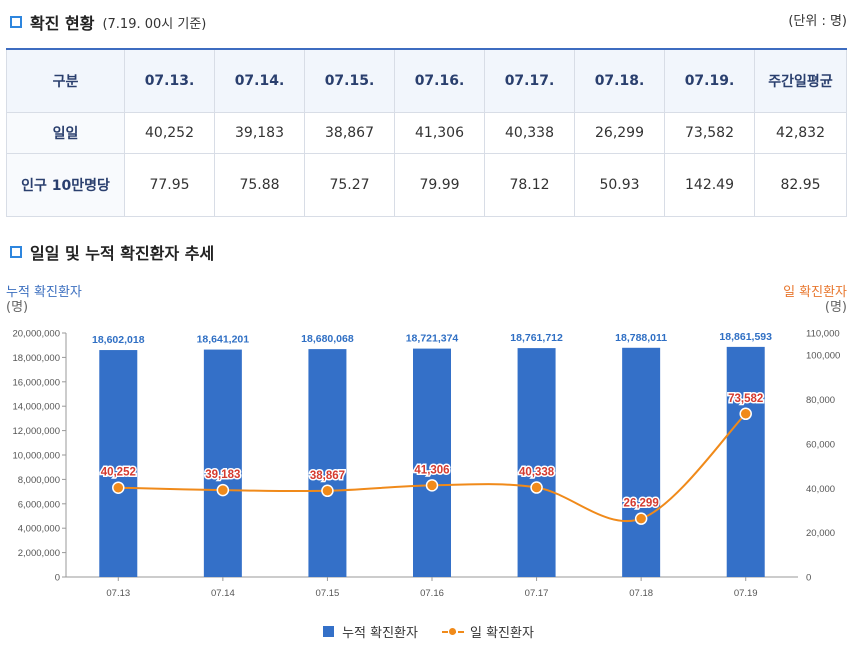 This screenshot has width=857, height=645. What do you see at coordinates (709, 80) in the screenshot?
I see `header-cell: 07.19.` at bounding box center [709, 80].